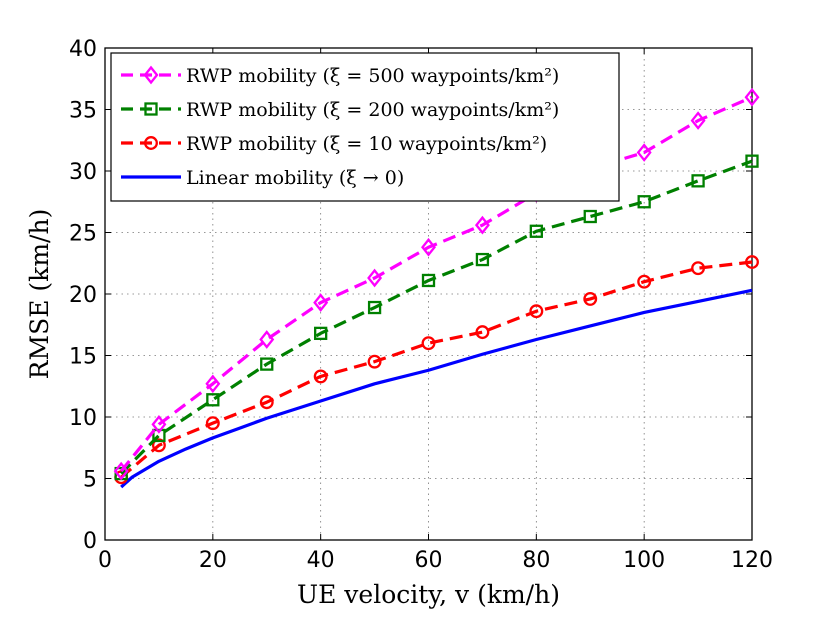 This screenshot has width=830, height=618. Describe the element at coordinates (752, 560) in the screenshot. I see `x-tick-label: 120` at that location.